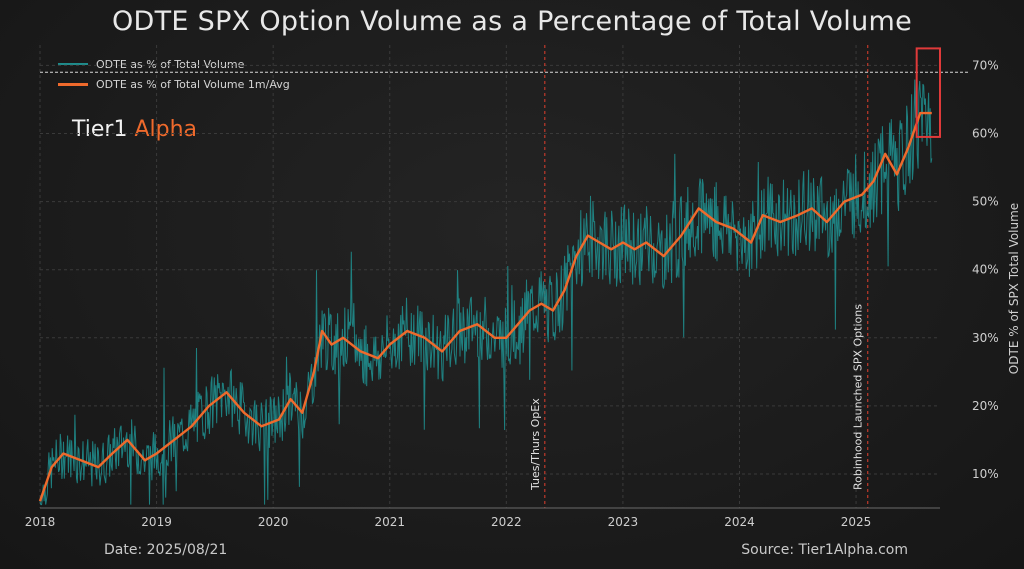  I want to click on event-marker-label: Tues/Thurs OpEx, so click(535, 444).